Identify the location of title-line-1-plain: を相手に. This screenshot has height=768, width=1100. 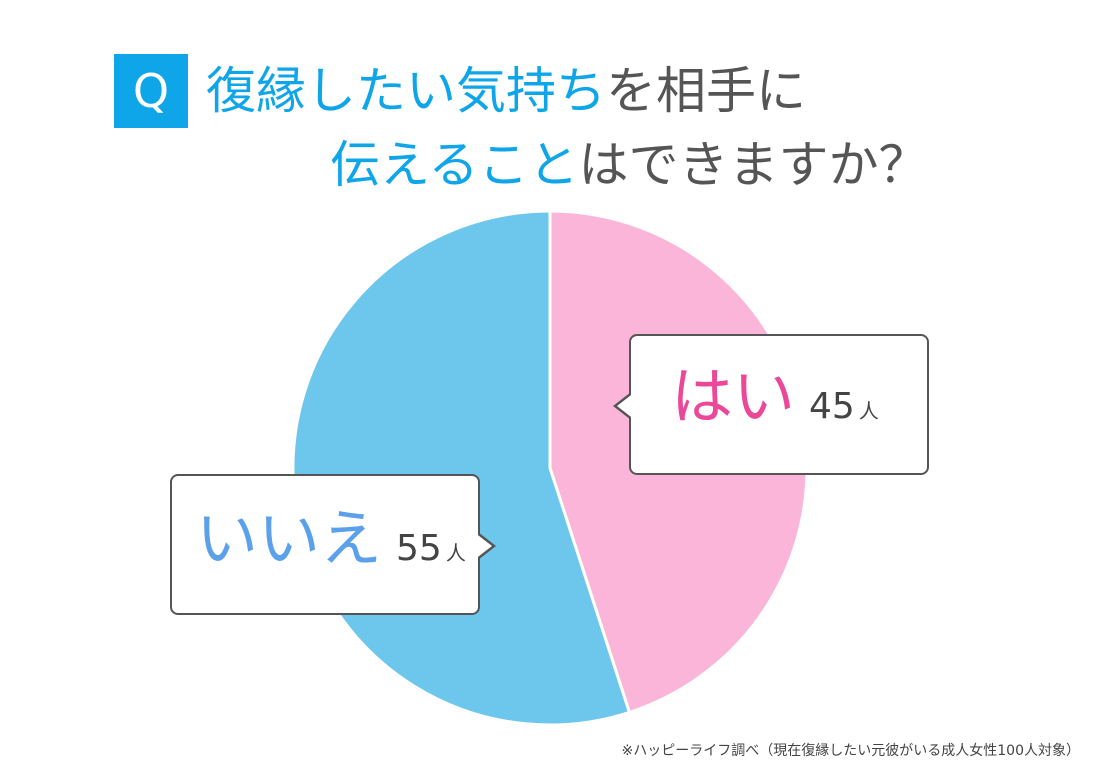
(706, 91).